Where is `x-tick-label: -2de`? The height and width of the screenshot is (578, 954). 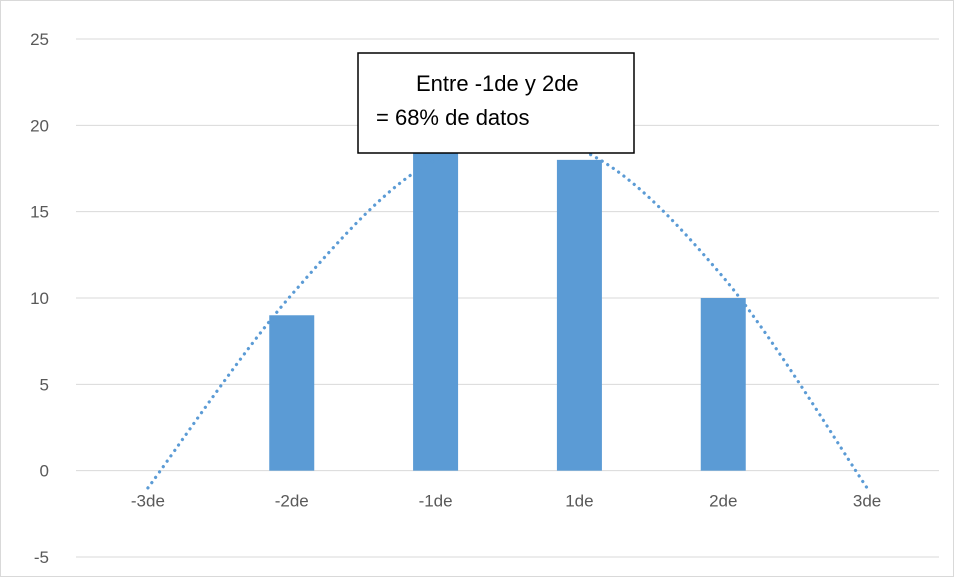 x-tick-label: -2de is located at coordinates (292, 501).